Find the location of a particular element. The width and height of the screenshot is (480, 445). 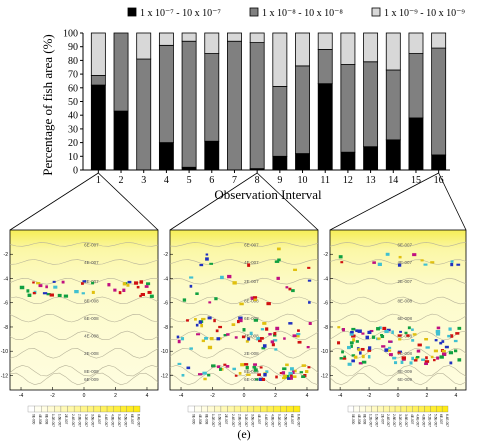

y-tick-label: 20 is located at coordinates (73, 143).